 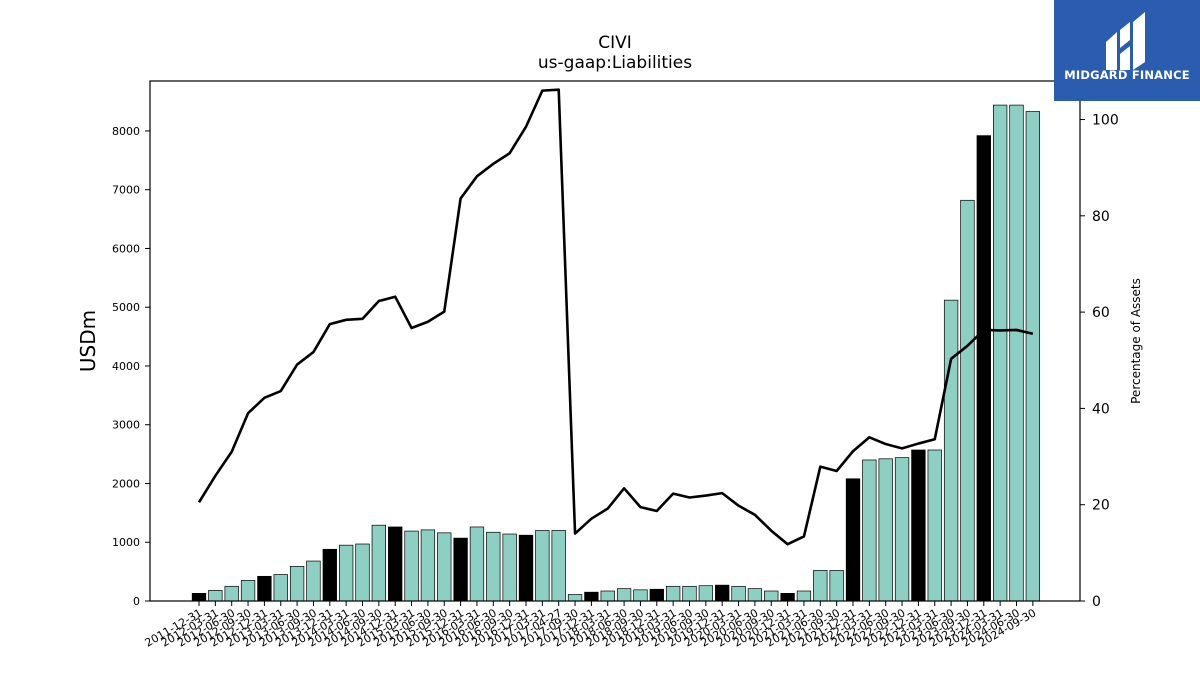 I want to click on midgard-finance-logo: MIDGARD FINANCE, so click(x=1127, y=50).